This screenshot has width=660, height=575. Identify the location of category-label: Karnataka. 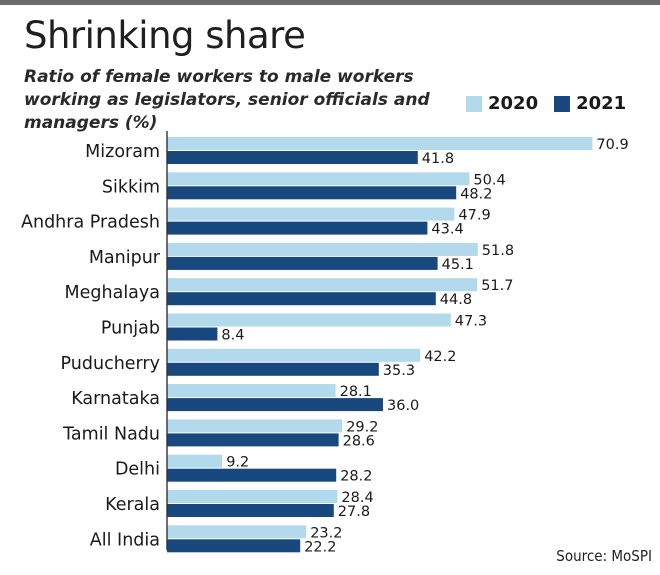
(115, 399).